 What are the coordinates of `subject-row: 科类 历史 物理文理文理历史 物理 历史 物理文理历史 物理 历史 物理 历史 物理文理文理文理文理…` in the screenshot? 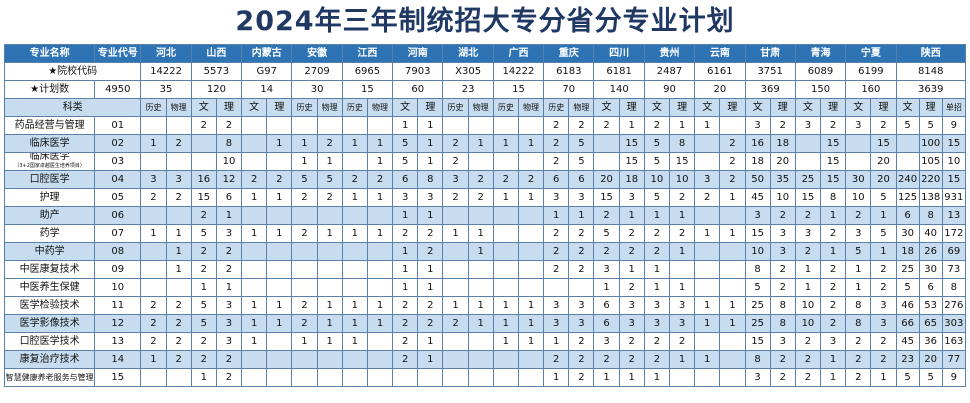 It's located at (485, 107).